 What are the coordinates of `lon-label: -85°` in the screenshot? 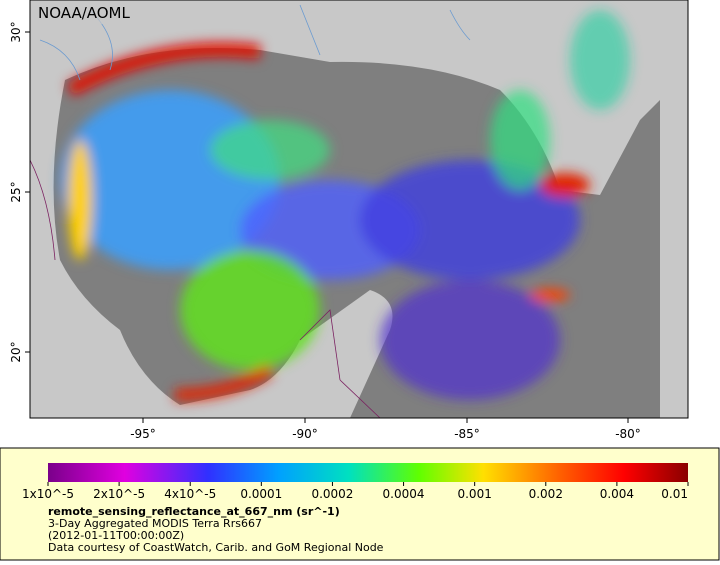 It's located at (467, 434).